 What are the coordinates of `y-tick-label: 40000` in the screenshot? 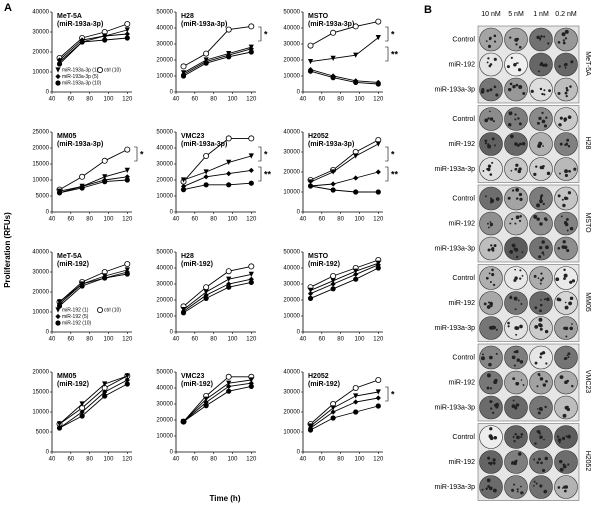 It's located at (164, 29).